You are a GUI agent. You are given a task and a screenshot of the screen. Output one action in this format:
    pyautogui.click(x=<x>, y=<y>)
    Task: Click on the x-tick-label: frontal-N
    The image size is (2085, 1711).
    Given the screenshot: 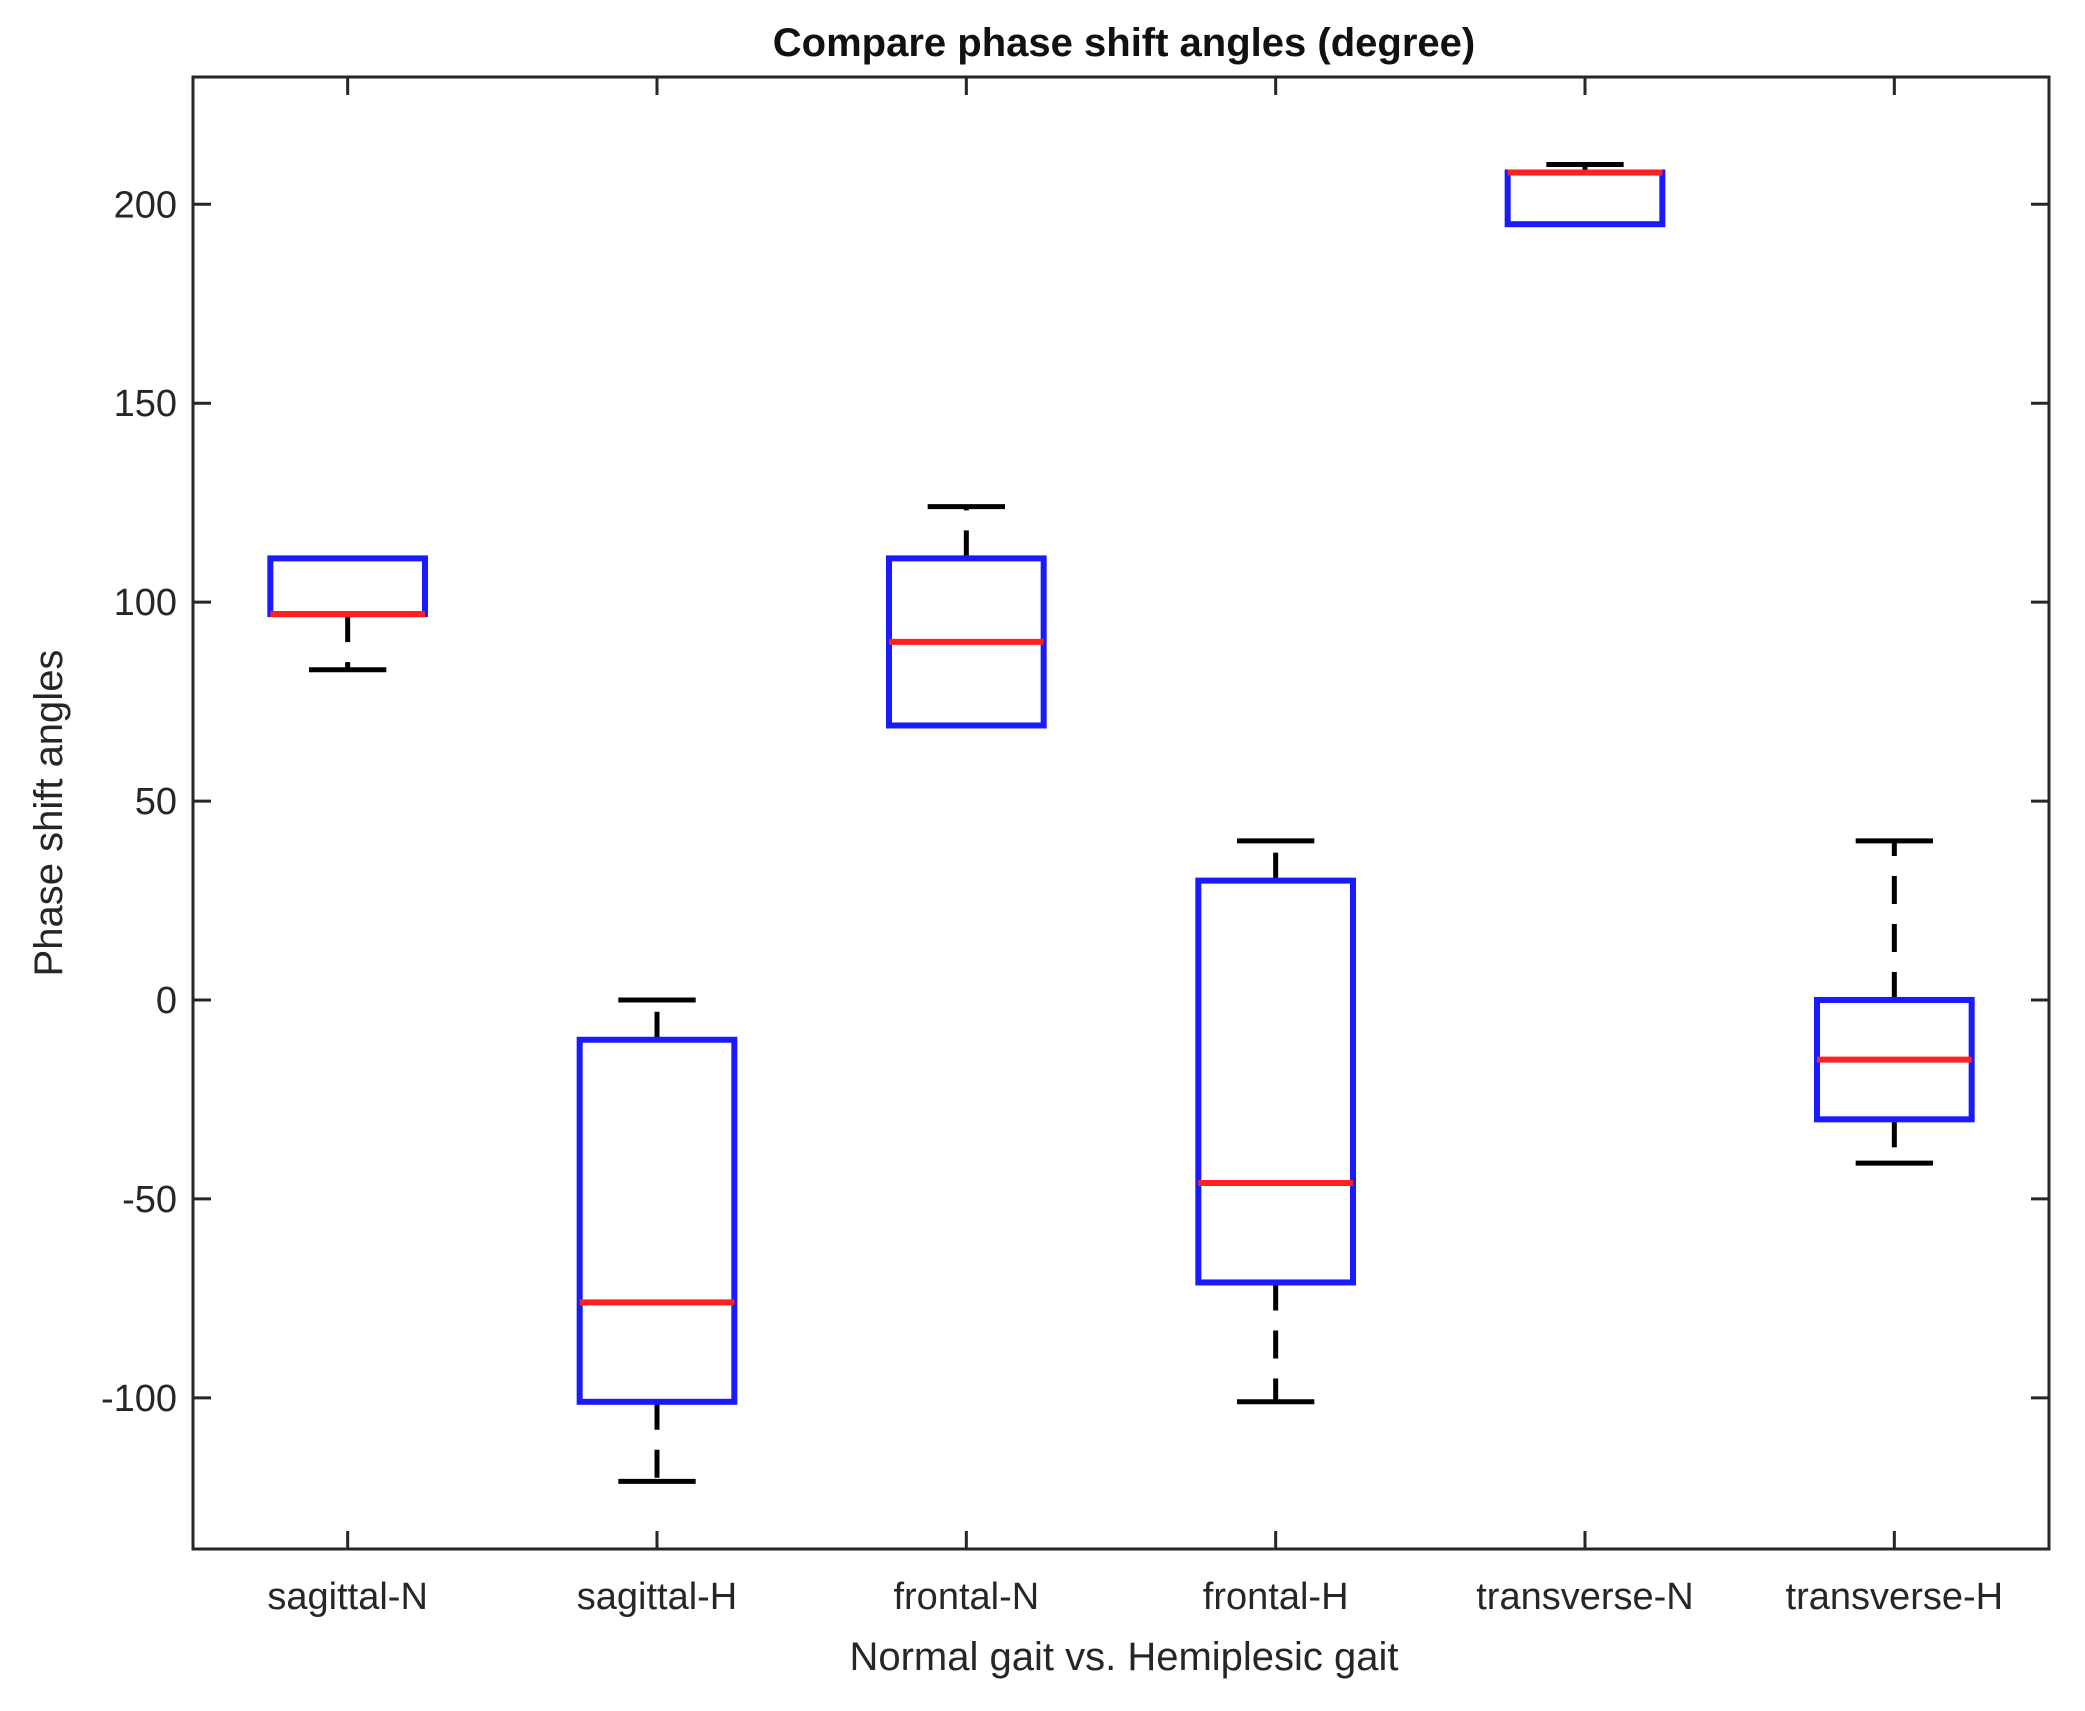 What is the action you would take?
    pyautogui.click(x=966, y=1597)
    